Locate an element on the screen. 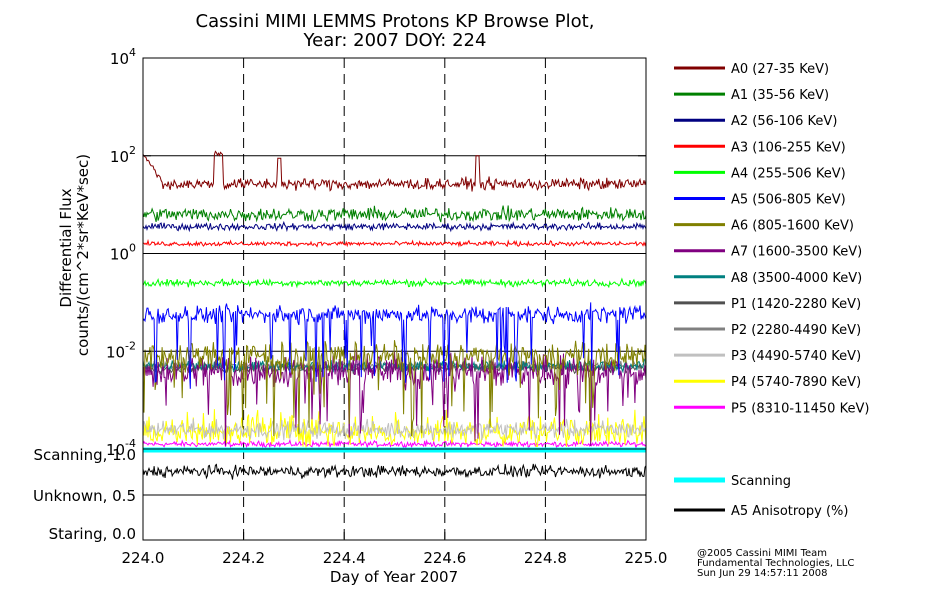 The width and height of the screenshot is (950, 604). x-tick-label: 224.0 is located at coordinates (143, 558).